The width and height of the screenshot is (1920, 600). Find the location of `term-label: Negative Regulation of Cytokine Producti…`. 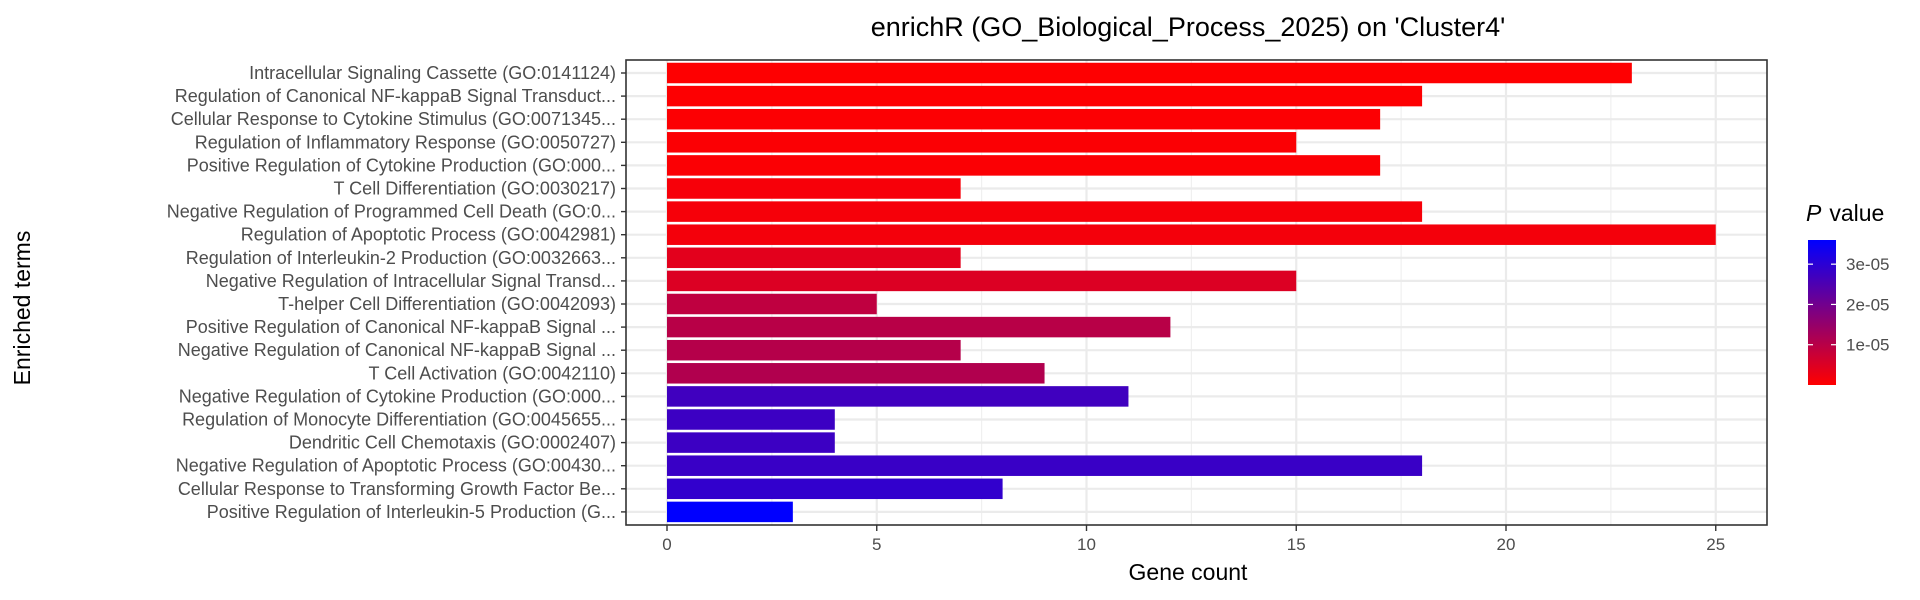

term-label: Negative Regulation of Cytokine Producti… is located at coordinates (397, 396).